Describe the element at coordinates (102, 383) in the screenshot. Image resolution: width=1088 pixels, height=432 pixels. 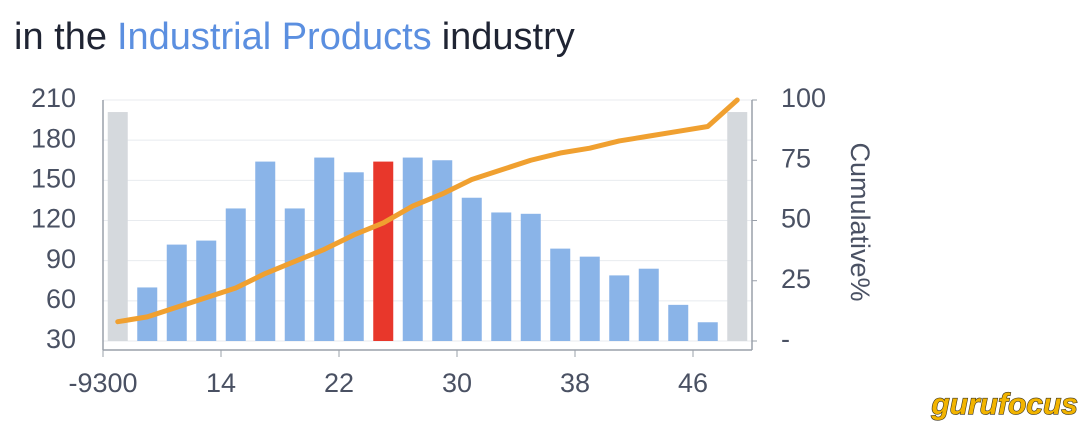
I see `x-tick-label: -9300` at that location.